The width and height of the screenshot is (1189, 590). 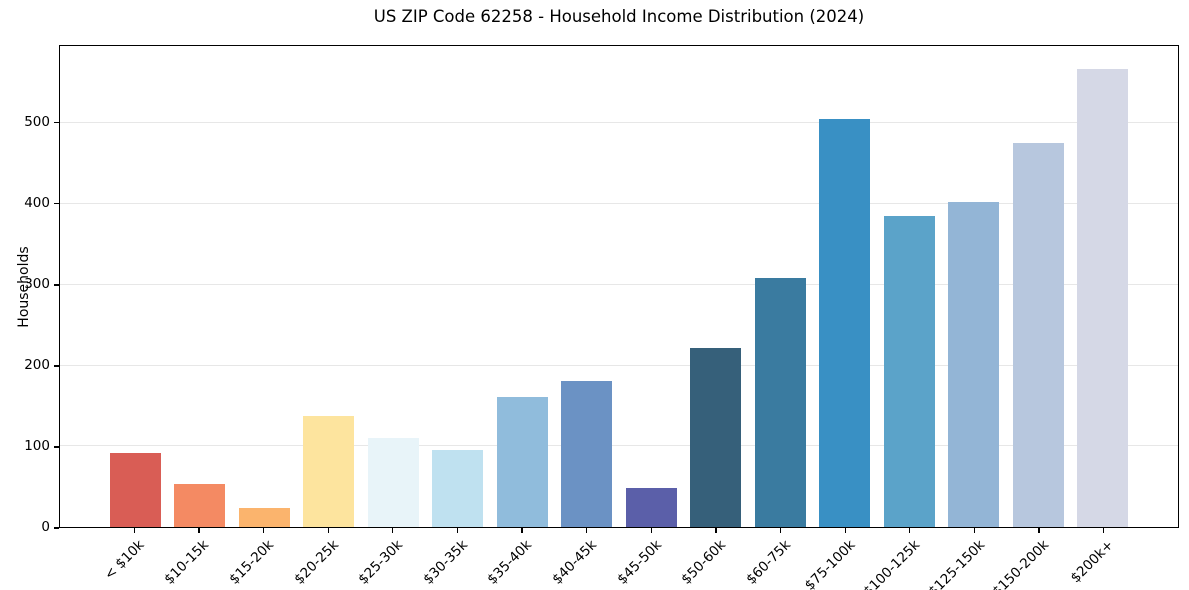 What do you see at coordinates (704, 562) in the screenshot?
I see `x-tick-label-50-60k: $50-60k` at bounding box center [704, 562].